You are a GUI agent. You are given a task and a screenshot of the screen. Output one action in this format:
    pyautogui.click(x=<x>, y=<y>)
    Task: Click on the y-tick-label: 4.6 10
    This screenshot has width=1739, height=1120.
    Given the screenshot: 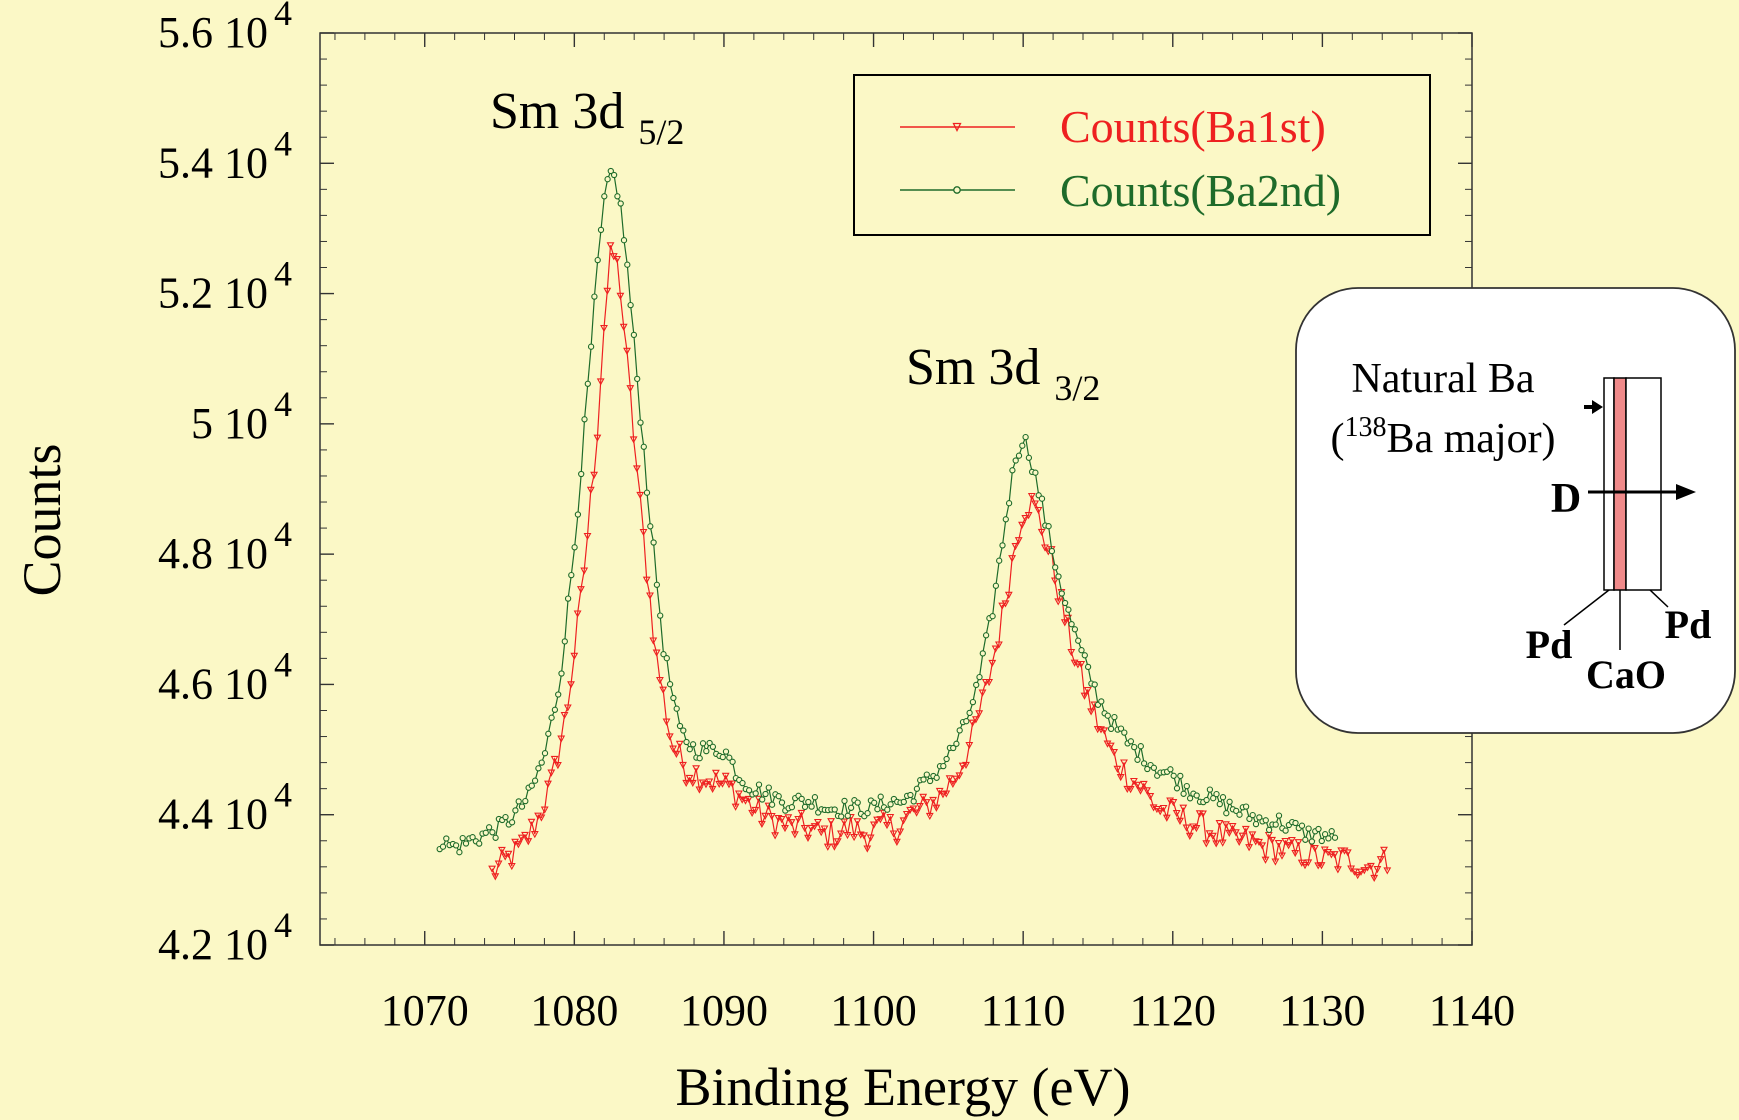 What is the action you would take?
    pyautogui.click(x=213, y=683)
    